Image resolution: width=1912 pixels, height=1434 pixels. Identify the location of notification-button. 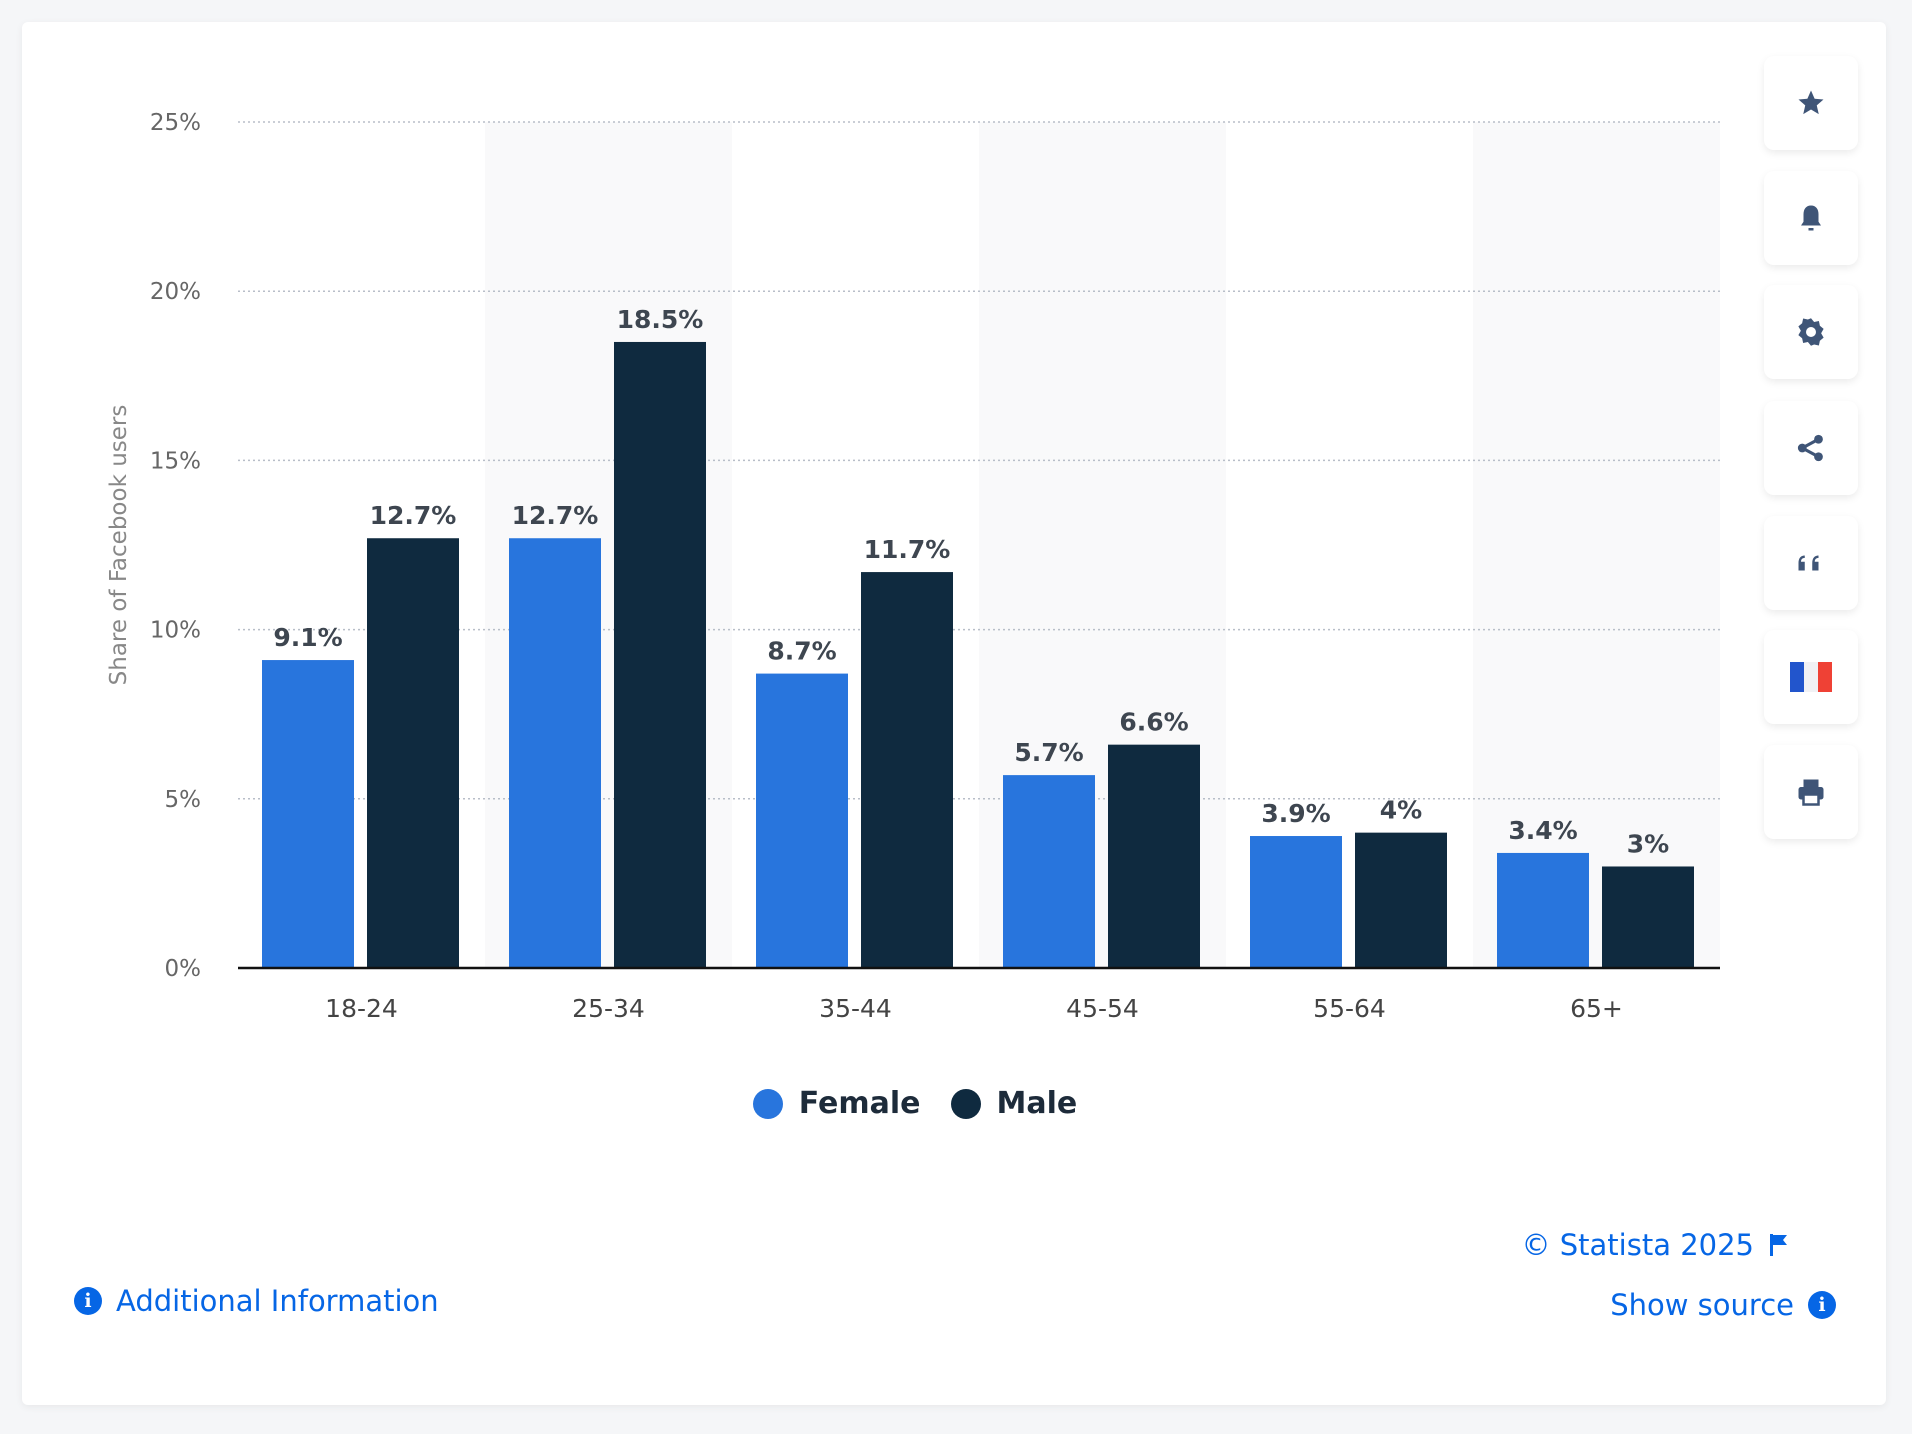
(1811, 218).